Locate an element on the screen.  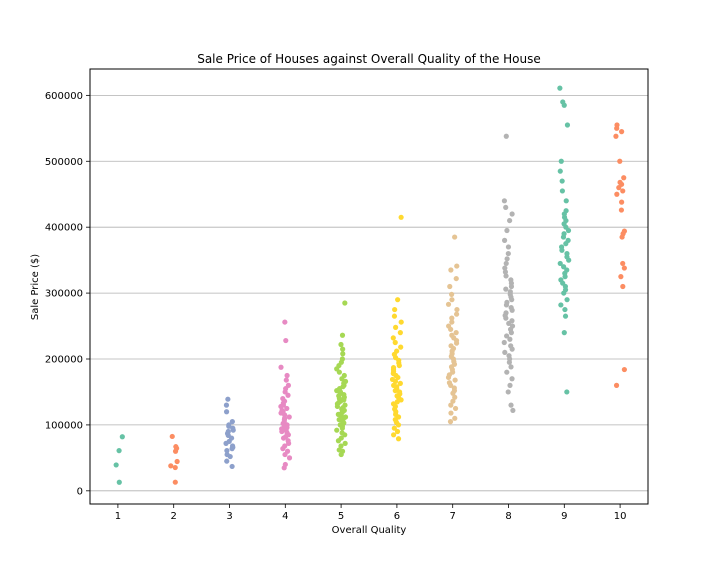
y-tick-label: 500000 is located at coordinates (64, 162).